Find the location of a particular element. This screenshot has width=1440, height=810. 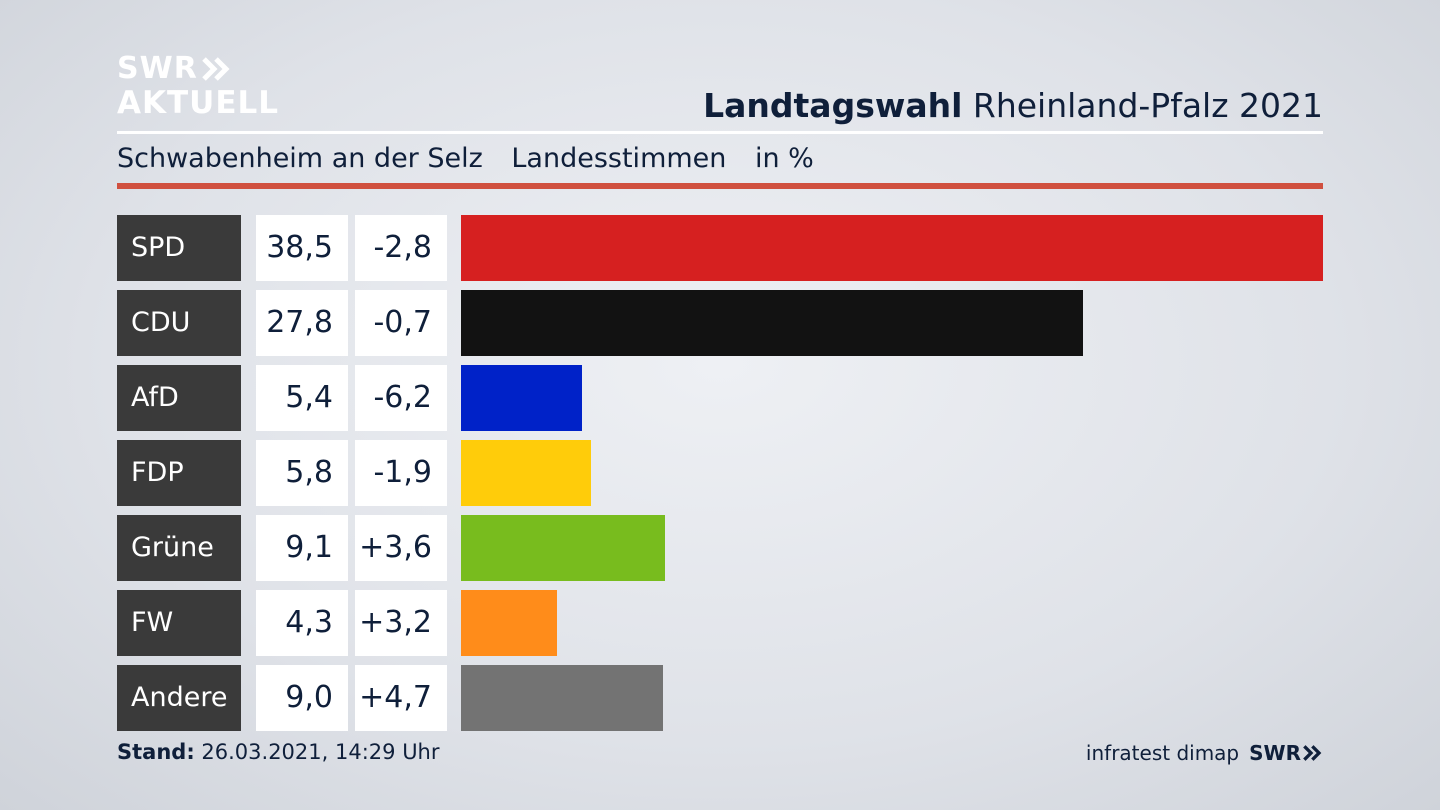

party-label: Andere is located at coordinates (179, 698).